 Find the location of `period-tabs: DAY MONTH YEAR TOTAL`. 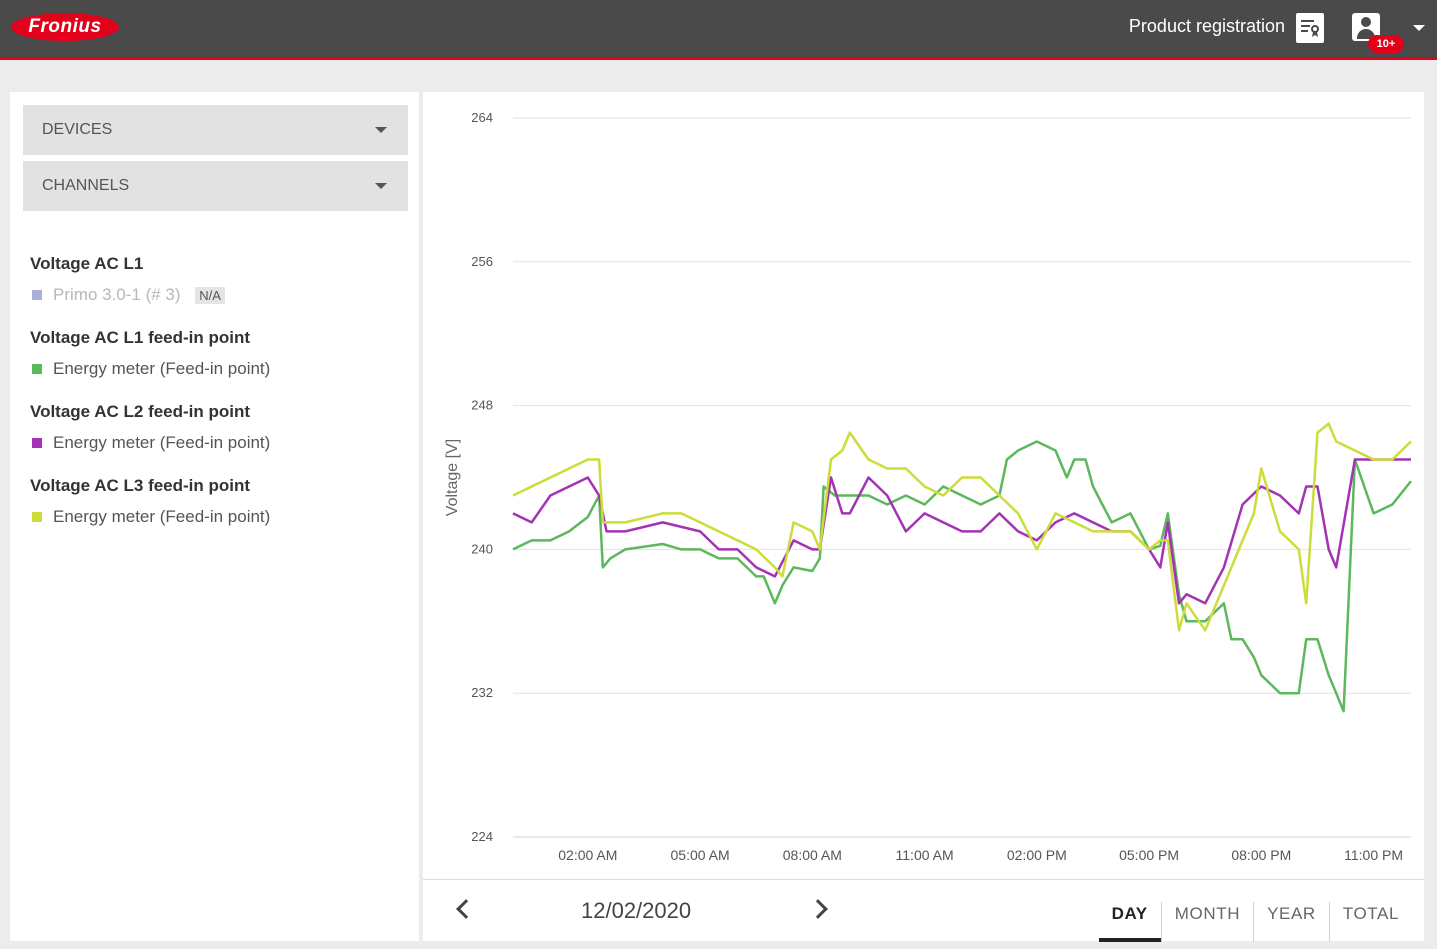

period-tabs: DAY MONTH YEAR TOTAL is located at coordinates (1255, 922).